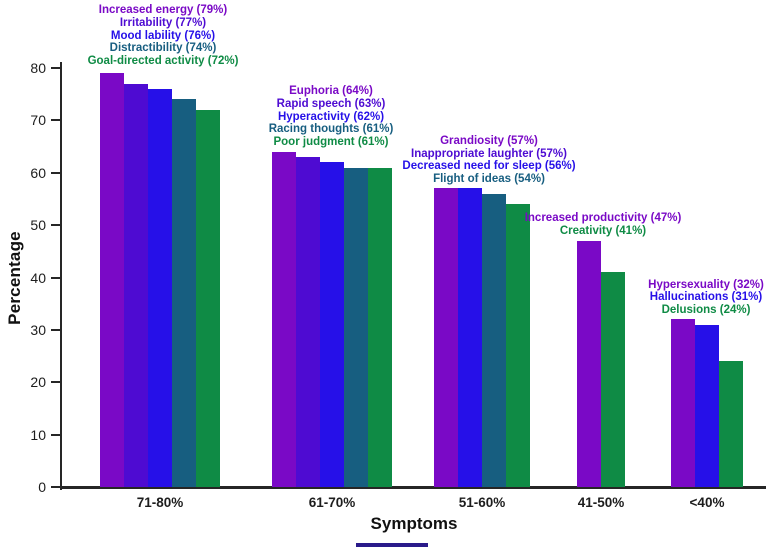 The width and height of the screenshot is (768, 547). I want to click on annotation-hallucinations: Hallucinations (31%), so click(706, 297).